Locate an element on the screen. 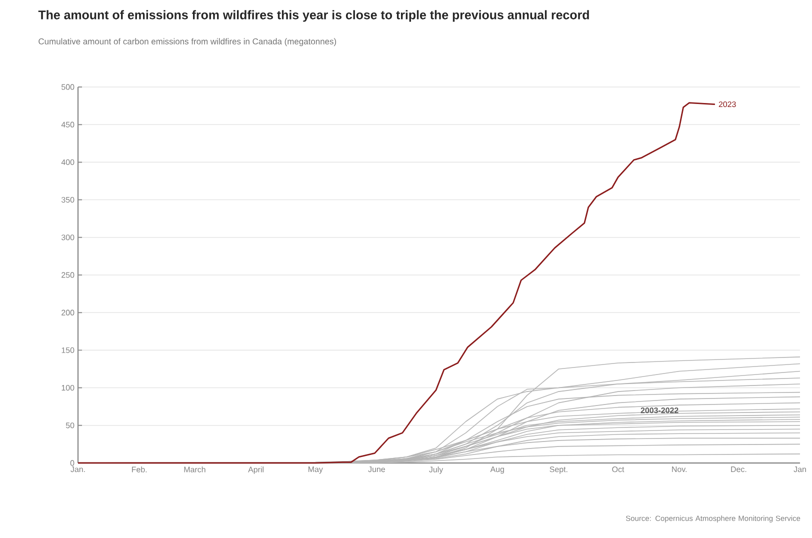  chart-title: The amount of emissions from wildfires this year is close to triple the previous annual record is located at coordinates (313, 16).